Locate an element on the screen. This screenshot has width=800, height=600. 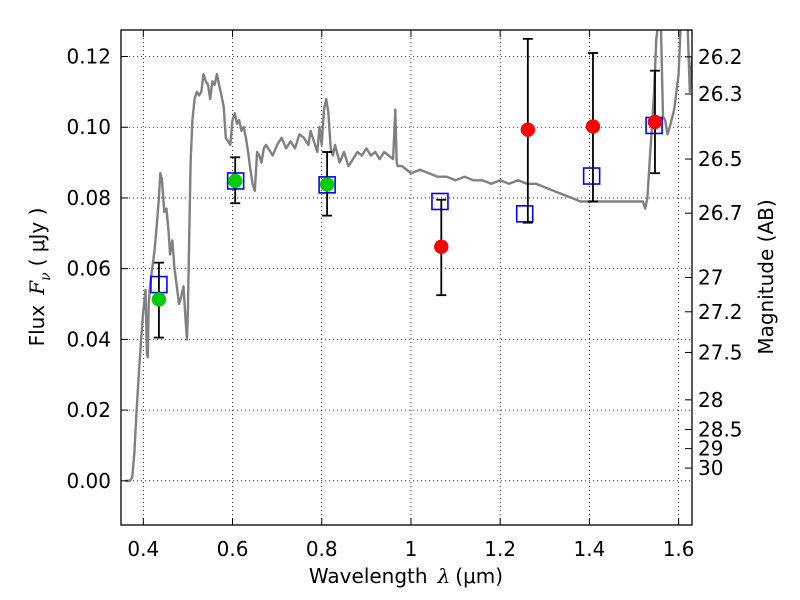
mag-tick-label: 26.3 is located at coordinates (720, 94).